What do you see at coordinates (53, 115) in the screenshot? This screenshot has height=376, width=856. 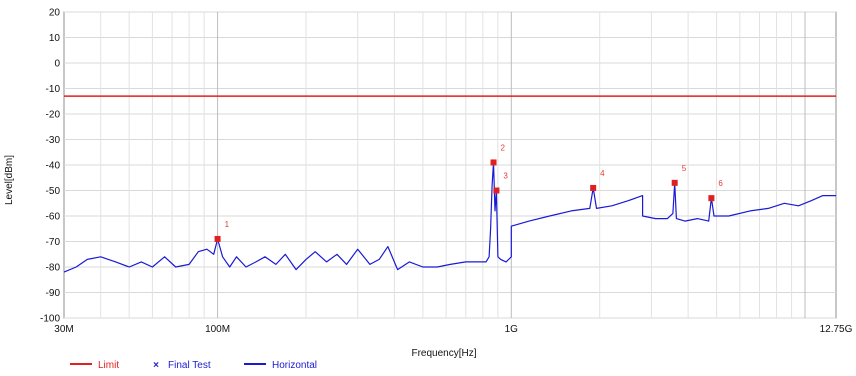 I see `y-tick-label: -20` at bounding box center [53, 115].